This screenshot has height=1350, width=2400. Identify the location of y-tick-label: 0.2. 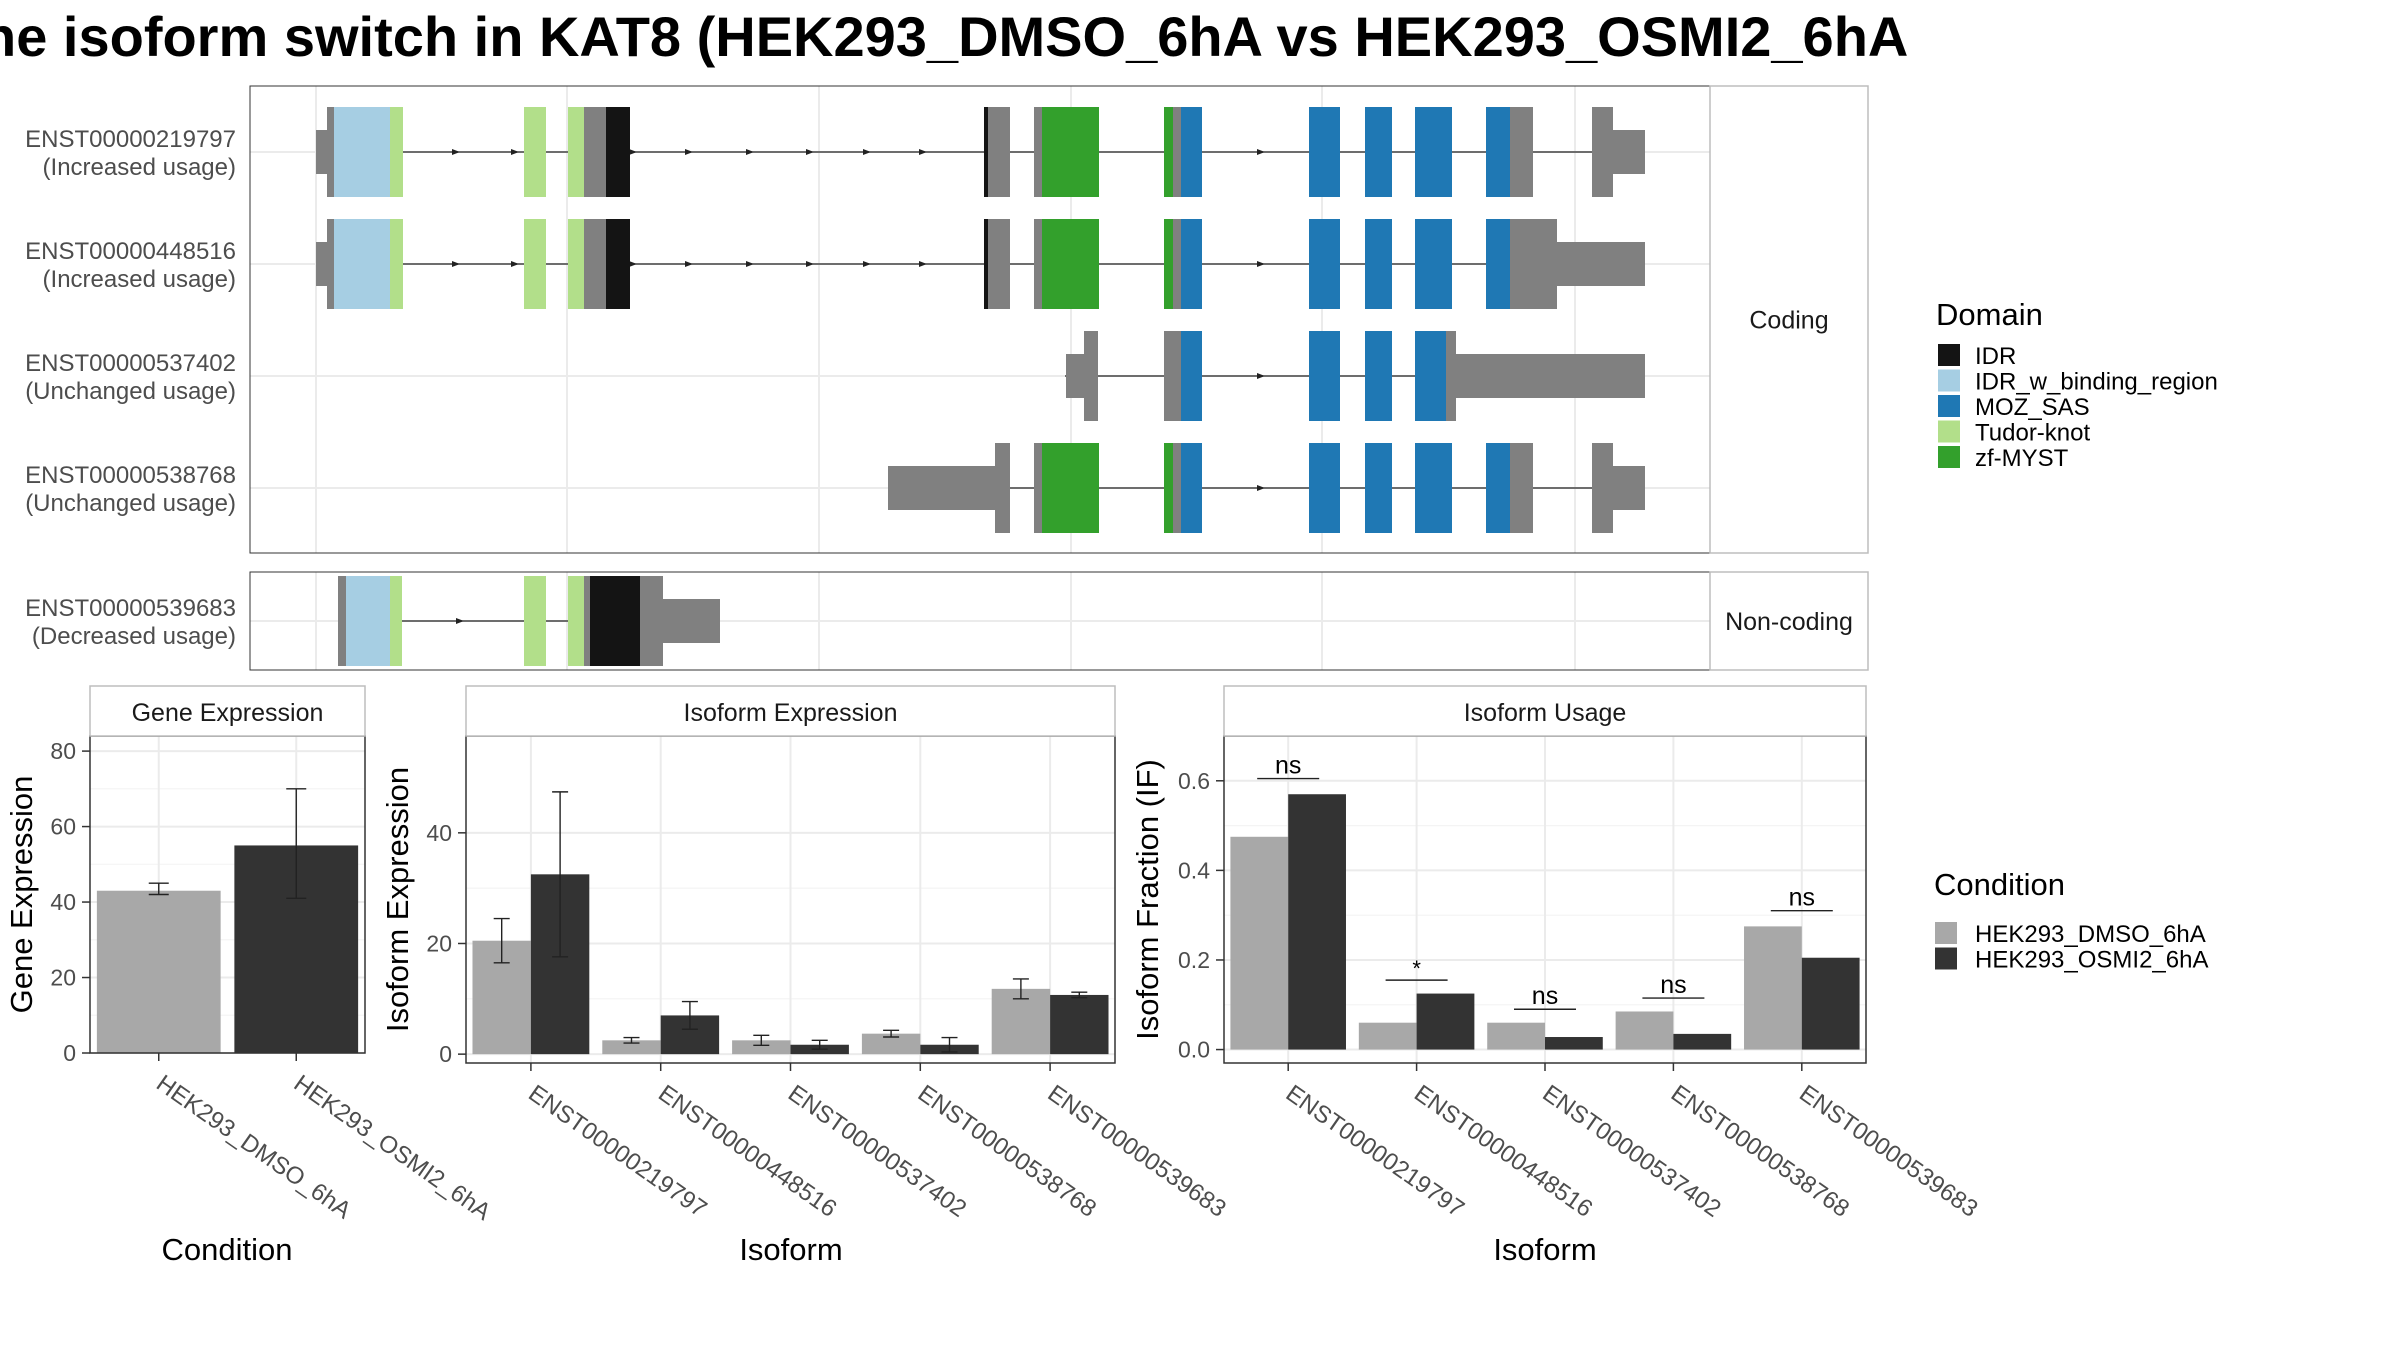
(1194, 960).